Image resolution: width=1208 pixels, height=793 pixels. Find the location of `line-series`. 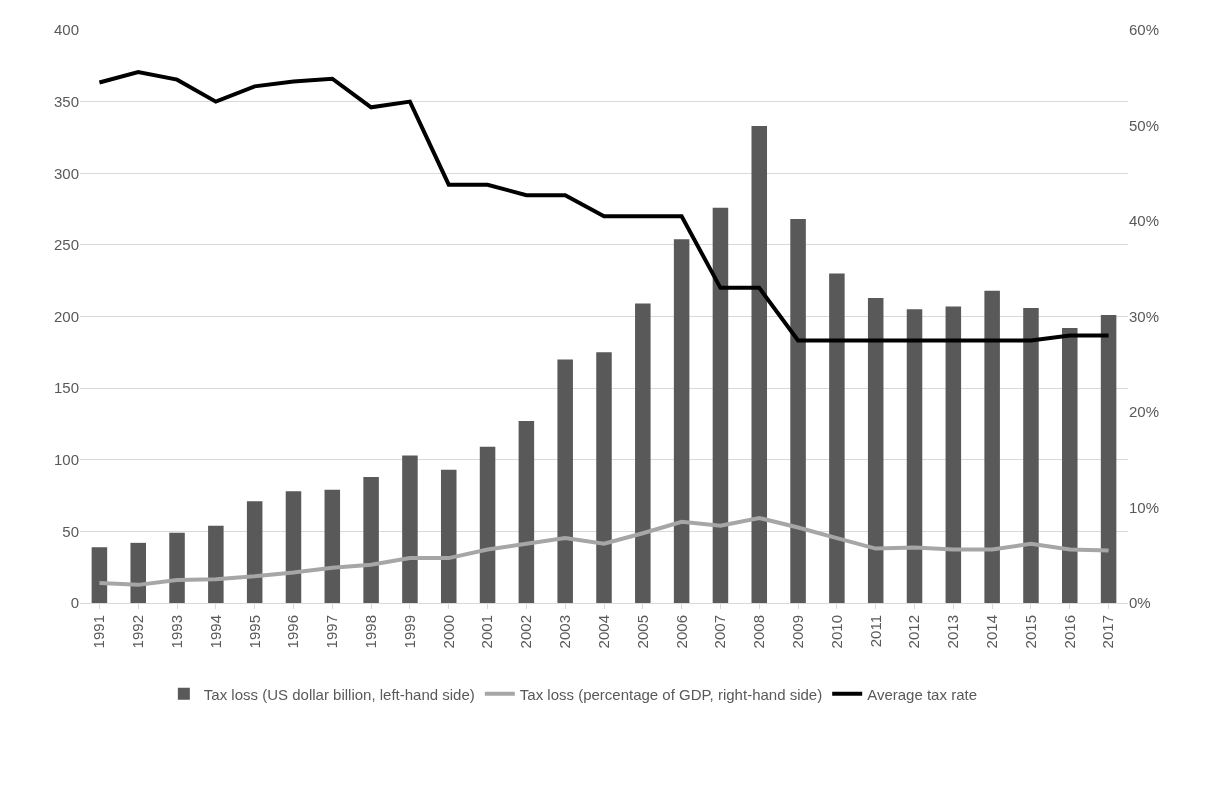

line-series is located at coordinates (604, 551).